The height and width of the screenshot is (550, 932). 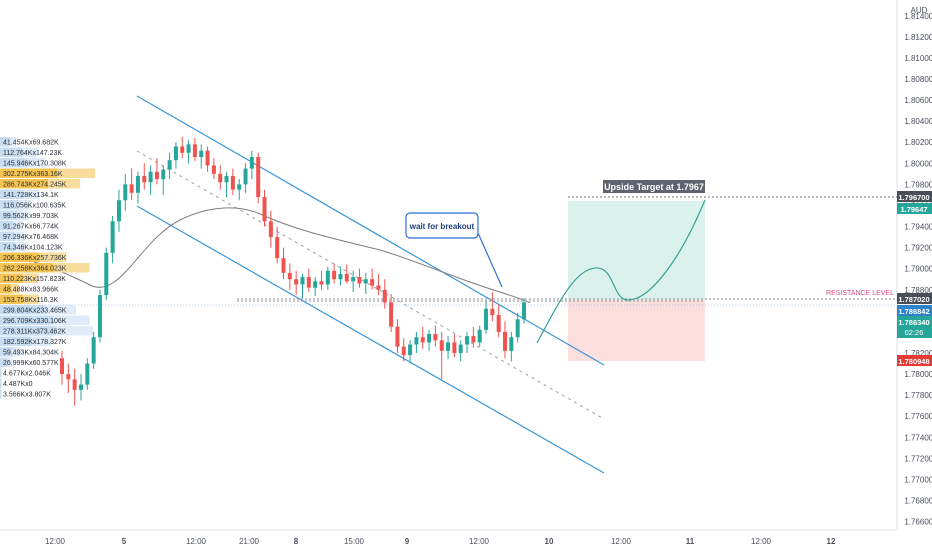 I want to click on resistance-price-text: 1.787020, so click(x=913, y=299).